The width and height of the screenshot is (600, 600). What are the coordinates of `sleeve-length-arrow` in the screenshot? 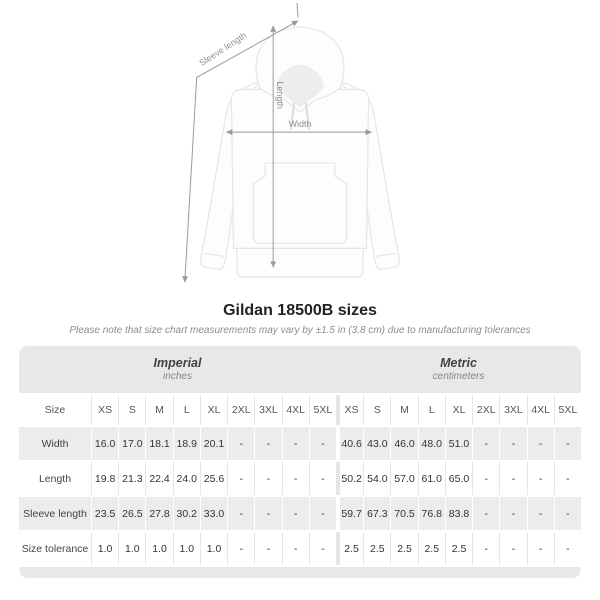 It's located at (240, 151).